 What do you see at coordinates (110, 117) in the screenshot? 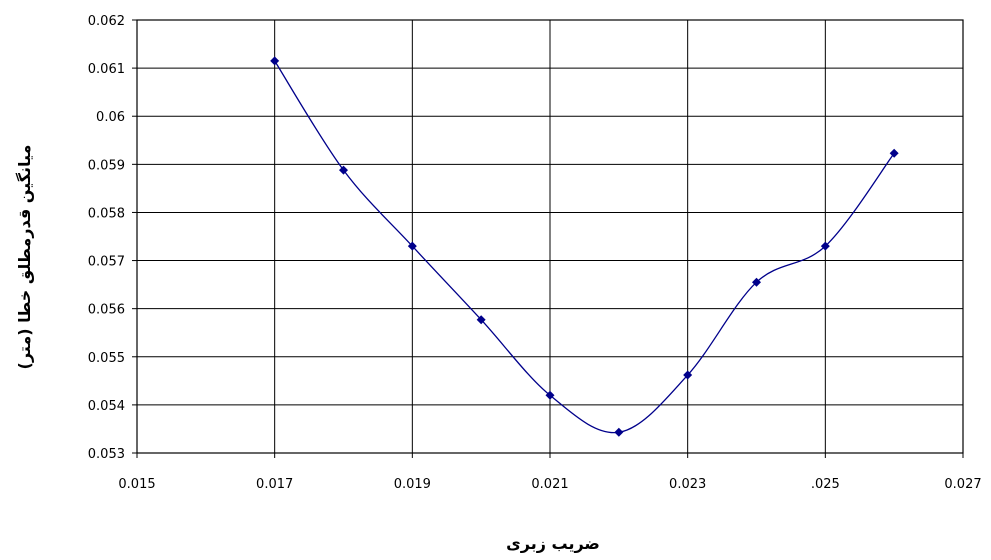
I see `y-tick-label: 0.06` at bounding box center [110, 117].